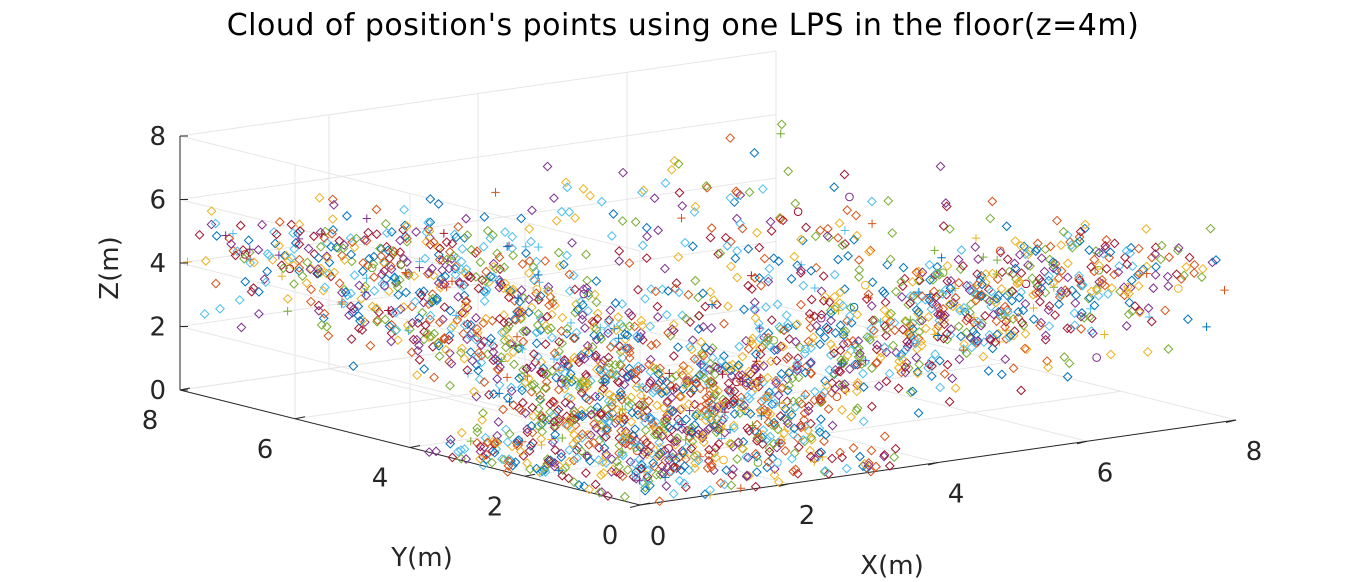 The width and height of the screenshot is (1366, 582). What do you see at coordinates (478, 347) in the screenshot?
I see `wall-grid-line` at bounding box center [478, 347].